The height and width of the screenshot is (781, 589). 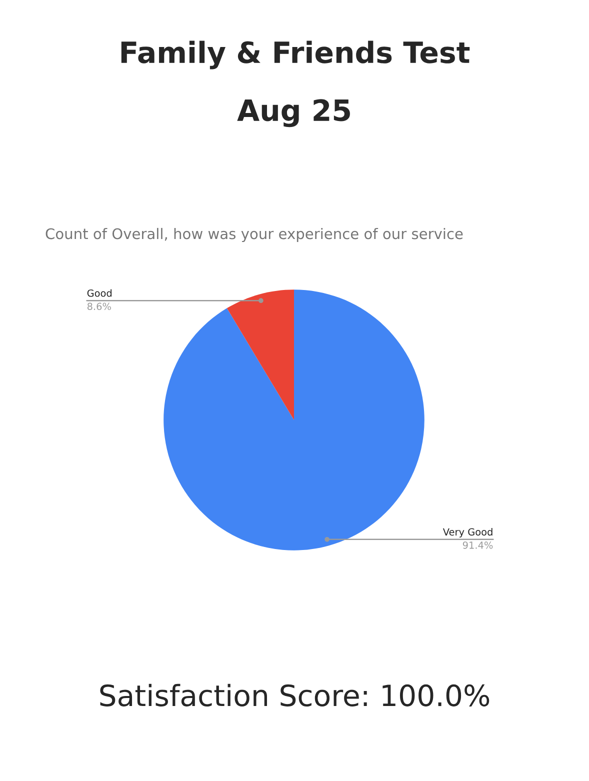 I want to click on text: Count of Overall, how was your experience of our service, so click(x=254, y=235).